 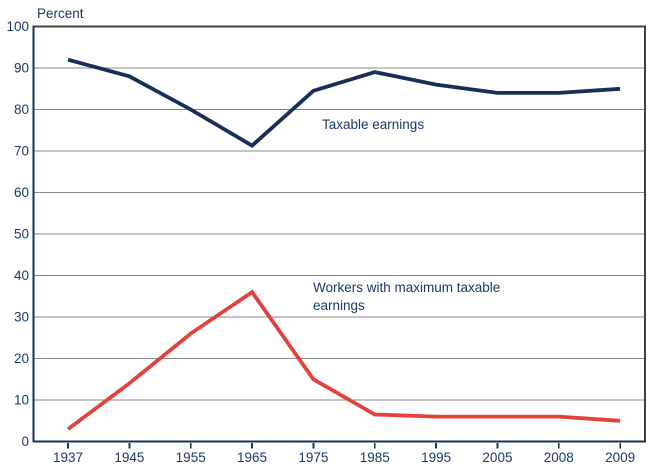 What do you see at coordinates (620, 457) in the screenshot?
I see `x-tick-label: 2009` at bounding box center [620, 457].